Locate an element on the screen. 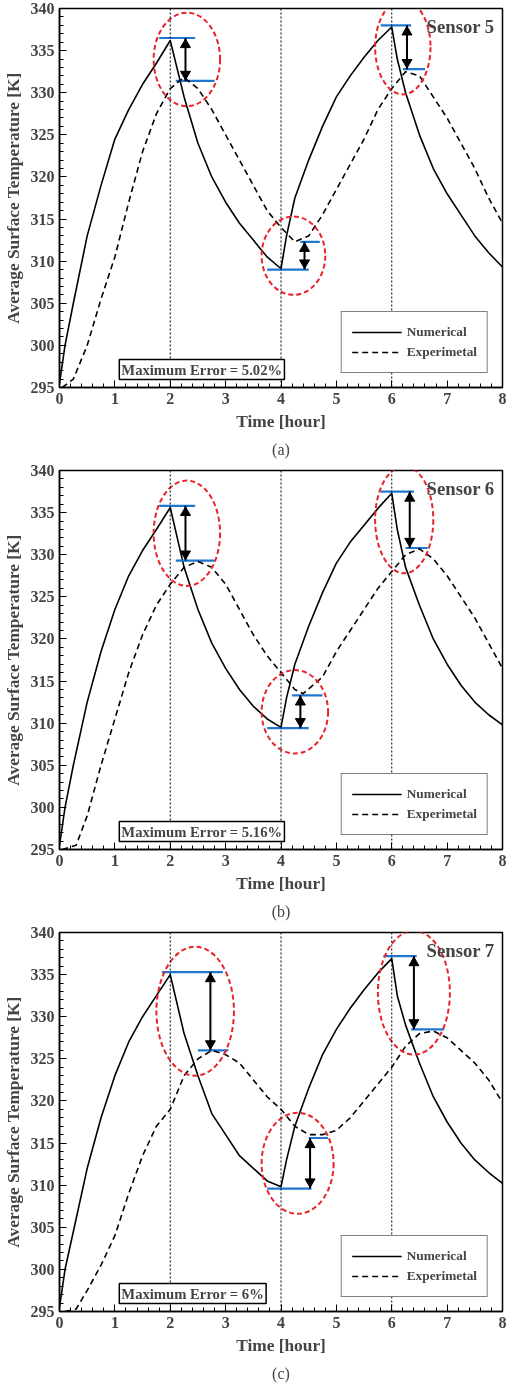 The height and width of the screenshot is (1397, 514). annotation: Sensor 5 is located at coordinates (460, 26).